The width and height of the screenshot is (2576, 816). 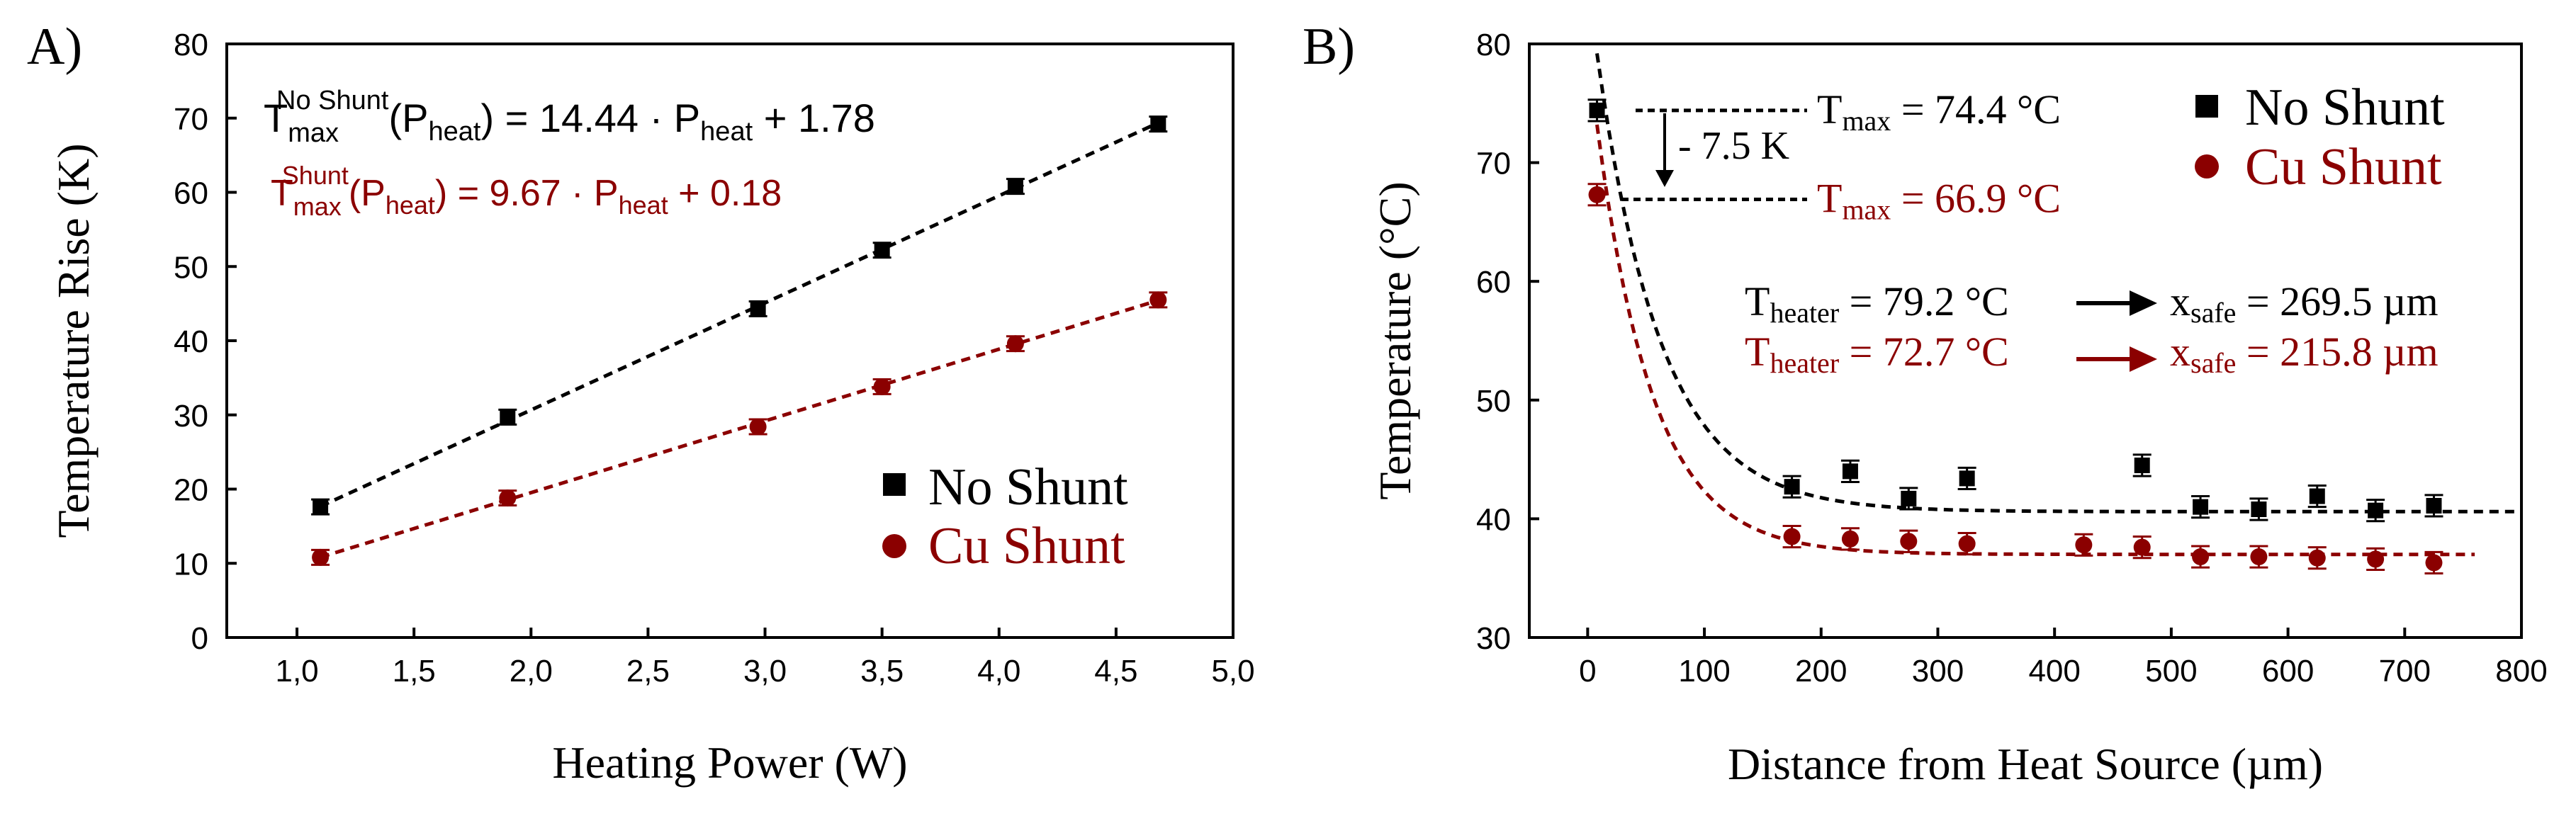 I want to click on x-tick-label: 400, so click(x=2054, y=671).